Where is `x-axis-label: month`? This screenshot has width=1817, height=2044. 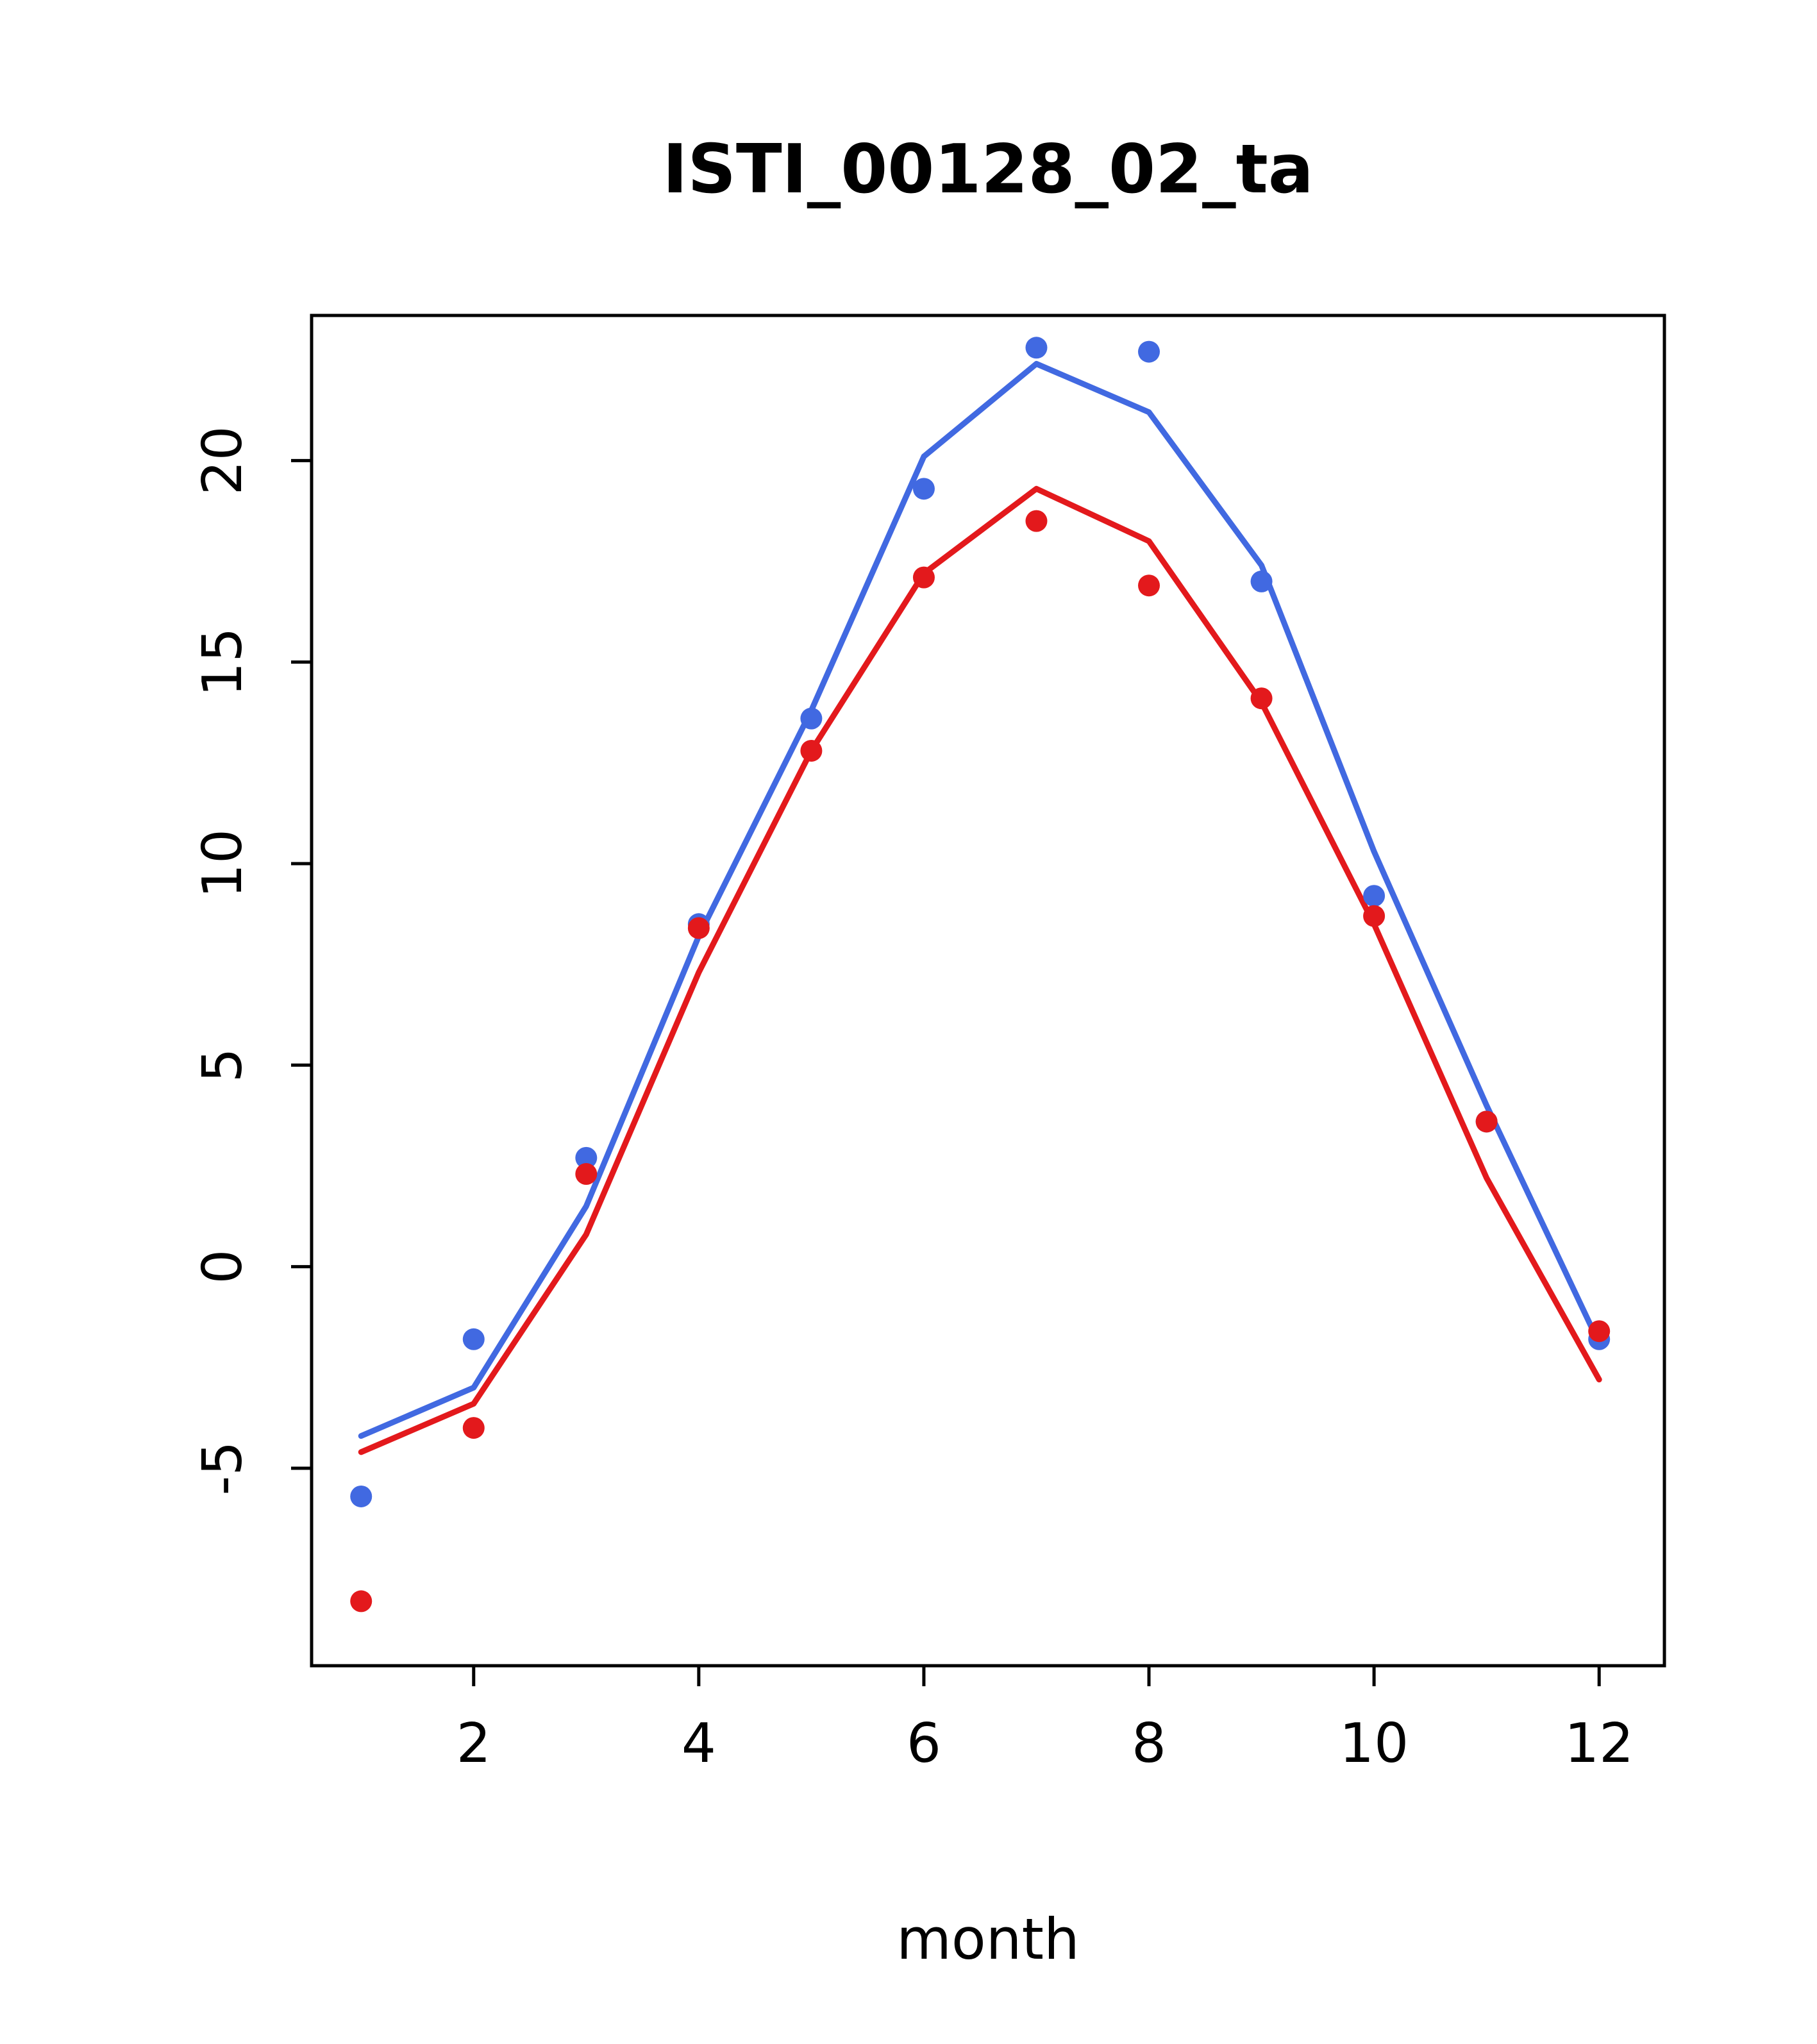 x-axis-label: month is located at coordinates (988, 1939).